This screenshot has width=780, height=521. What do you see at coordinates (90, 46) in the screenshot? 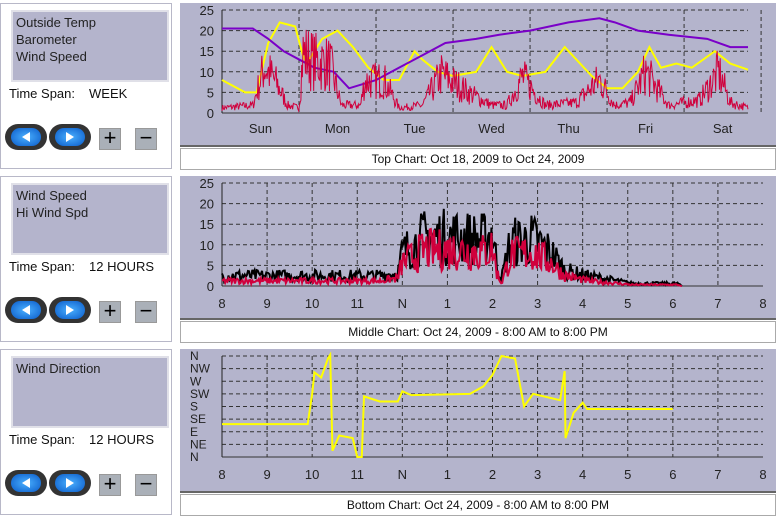
I see `series-list: Outside Temp Barometer Wind Speed` at bounding box center [90, 46].